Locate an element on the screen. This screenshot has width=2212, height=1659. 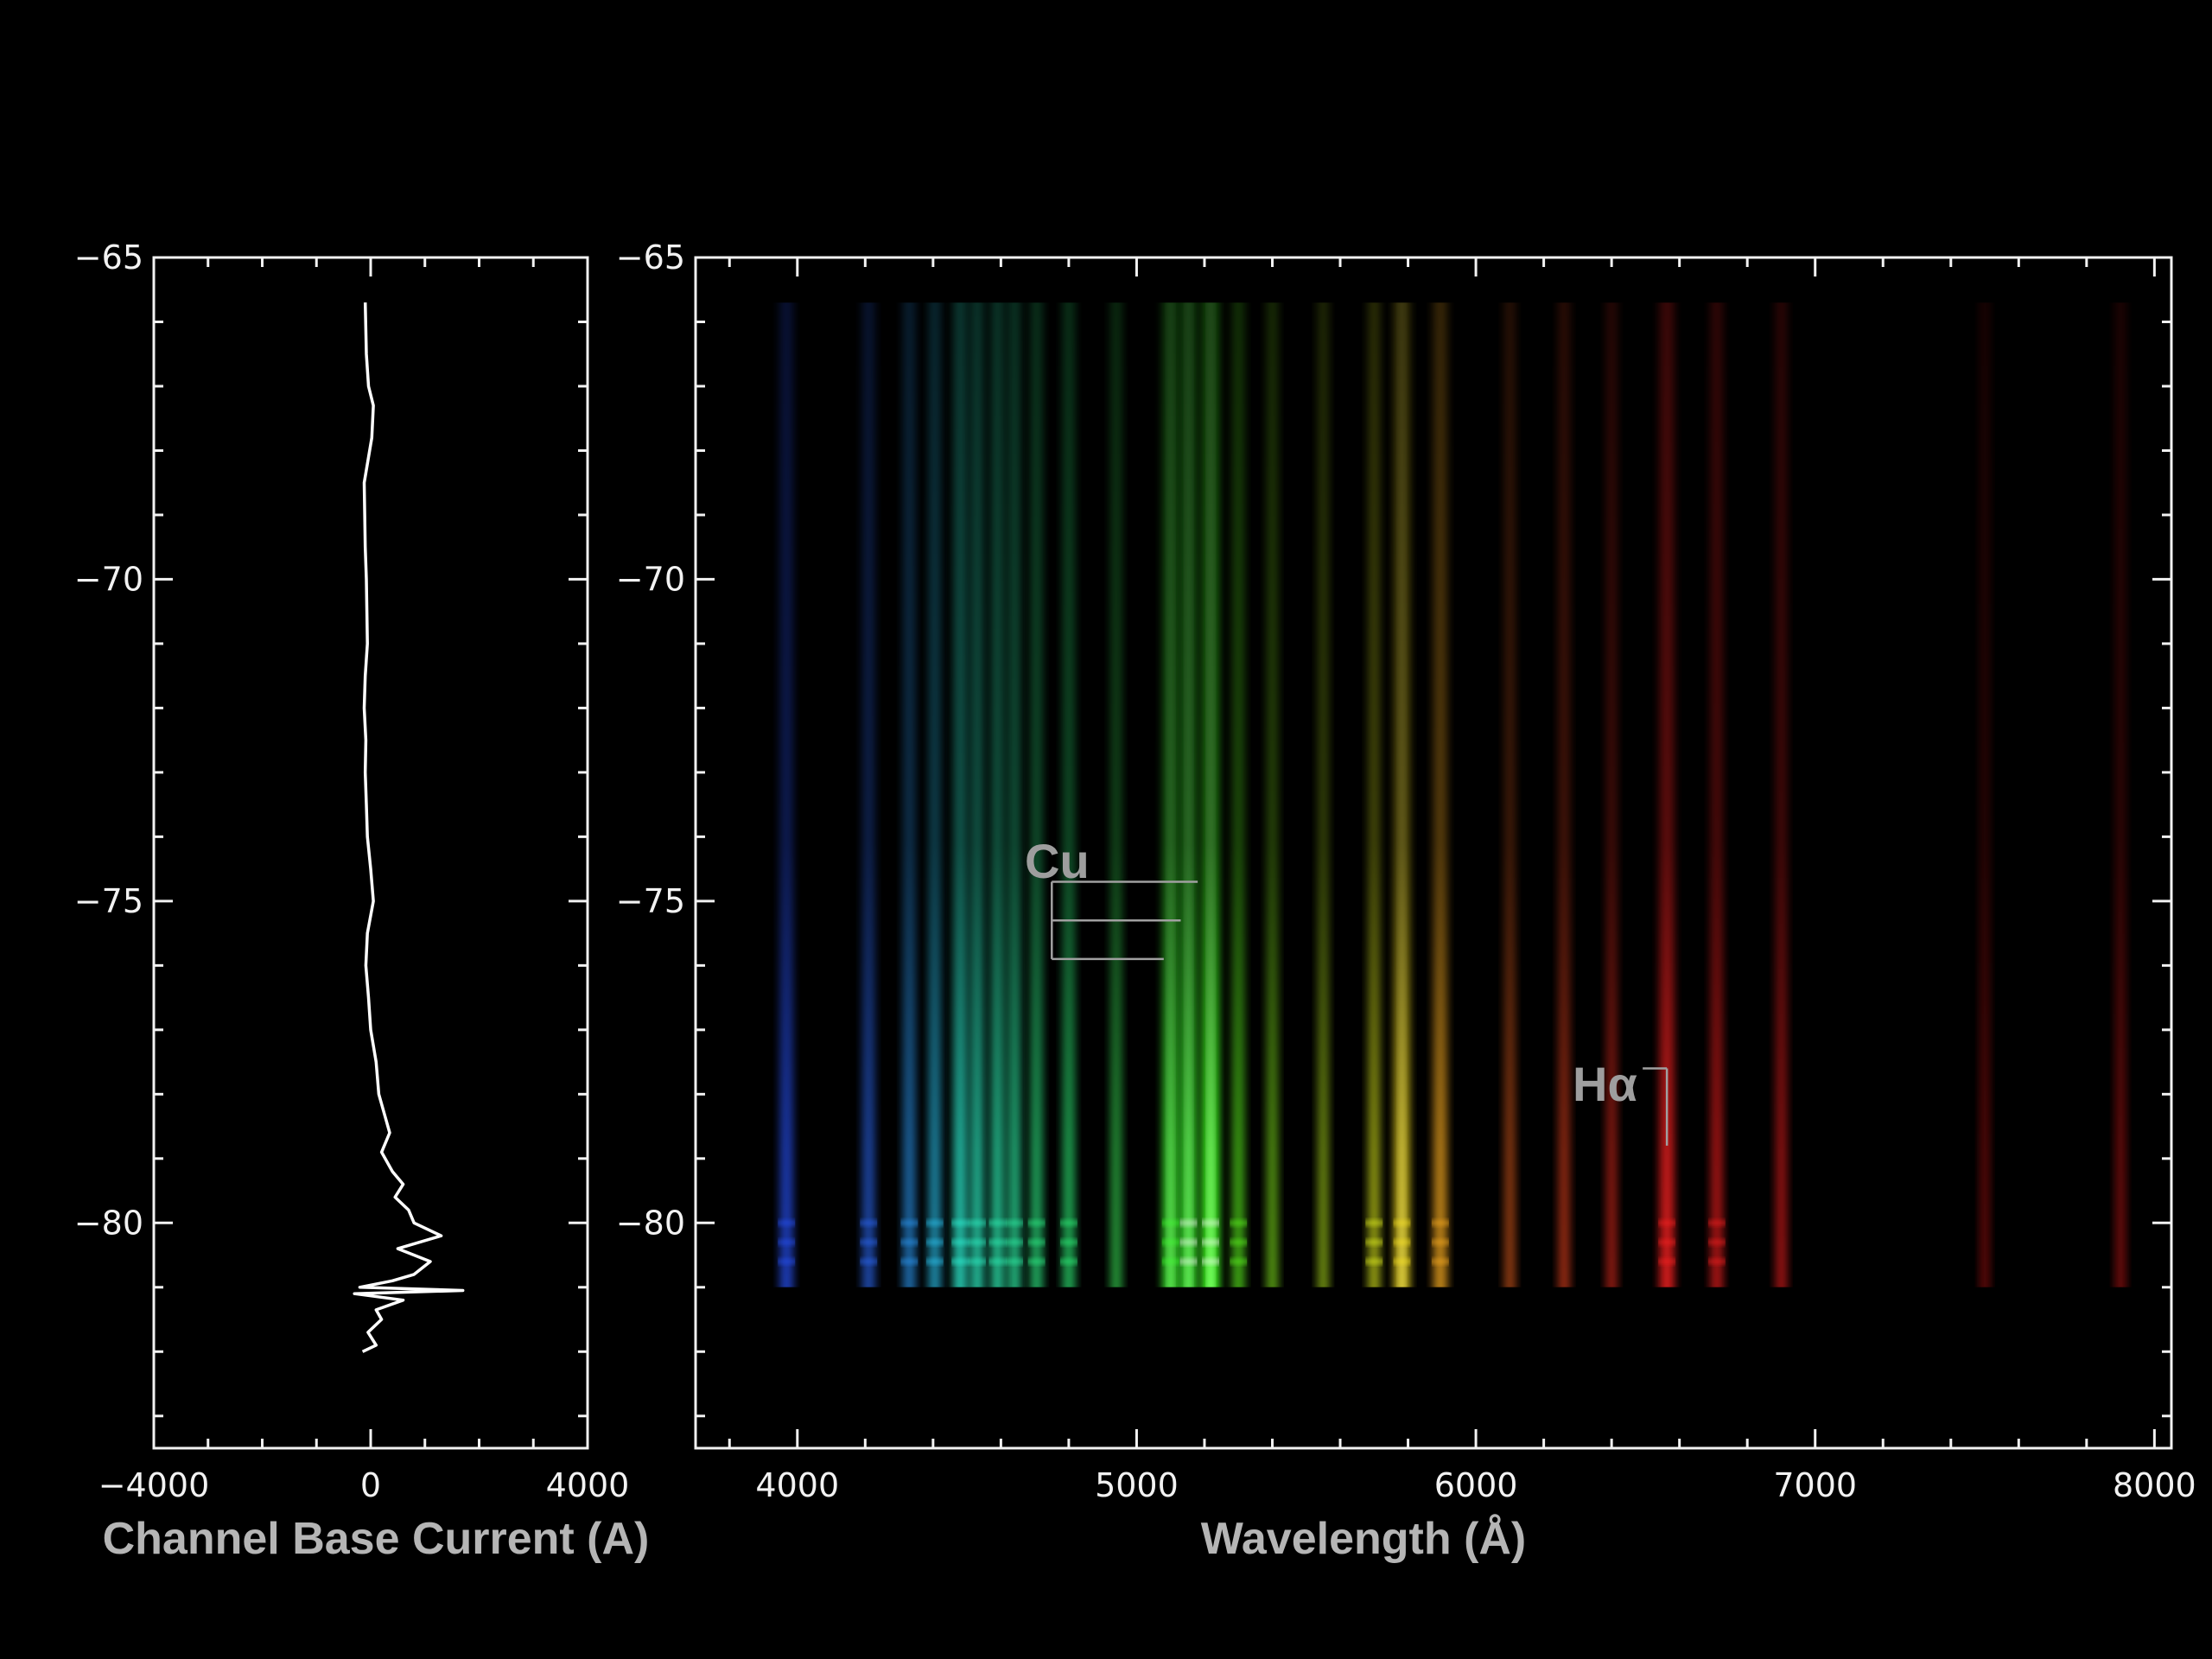
spectrum-x-tick-label: 6000 is located at coordinates (1476, 1485).